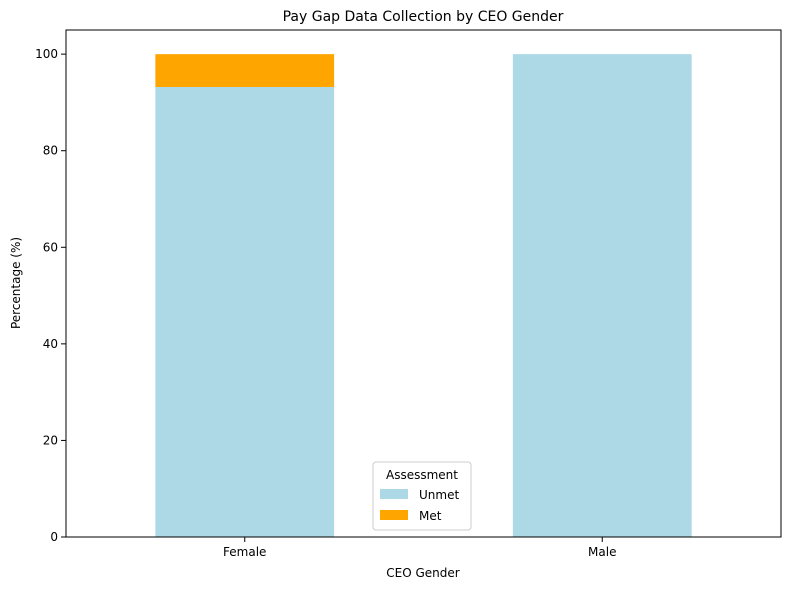  Describe the element at coordinates (244, 552) in the screenshot. I see `x-tick-label: Female` at that location.